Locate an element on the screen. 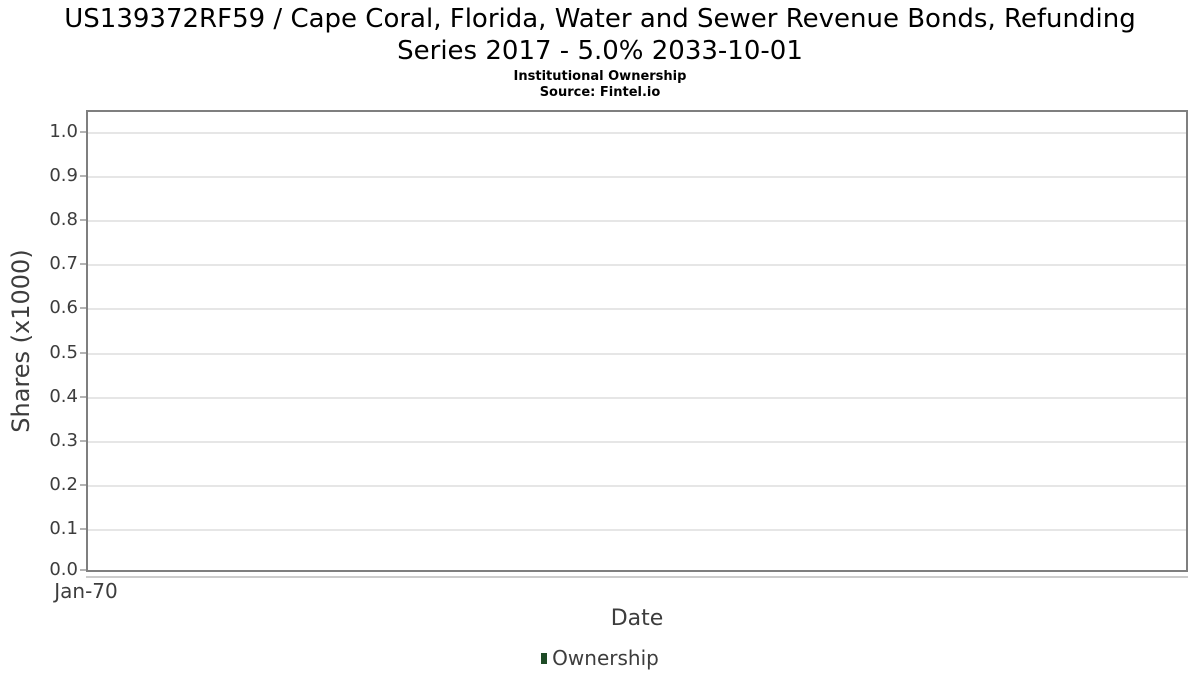 This screenshot has width=1200, height=675. y-tick-label: 0.8 is located at coordinates (63, 219).